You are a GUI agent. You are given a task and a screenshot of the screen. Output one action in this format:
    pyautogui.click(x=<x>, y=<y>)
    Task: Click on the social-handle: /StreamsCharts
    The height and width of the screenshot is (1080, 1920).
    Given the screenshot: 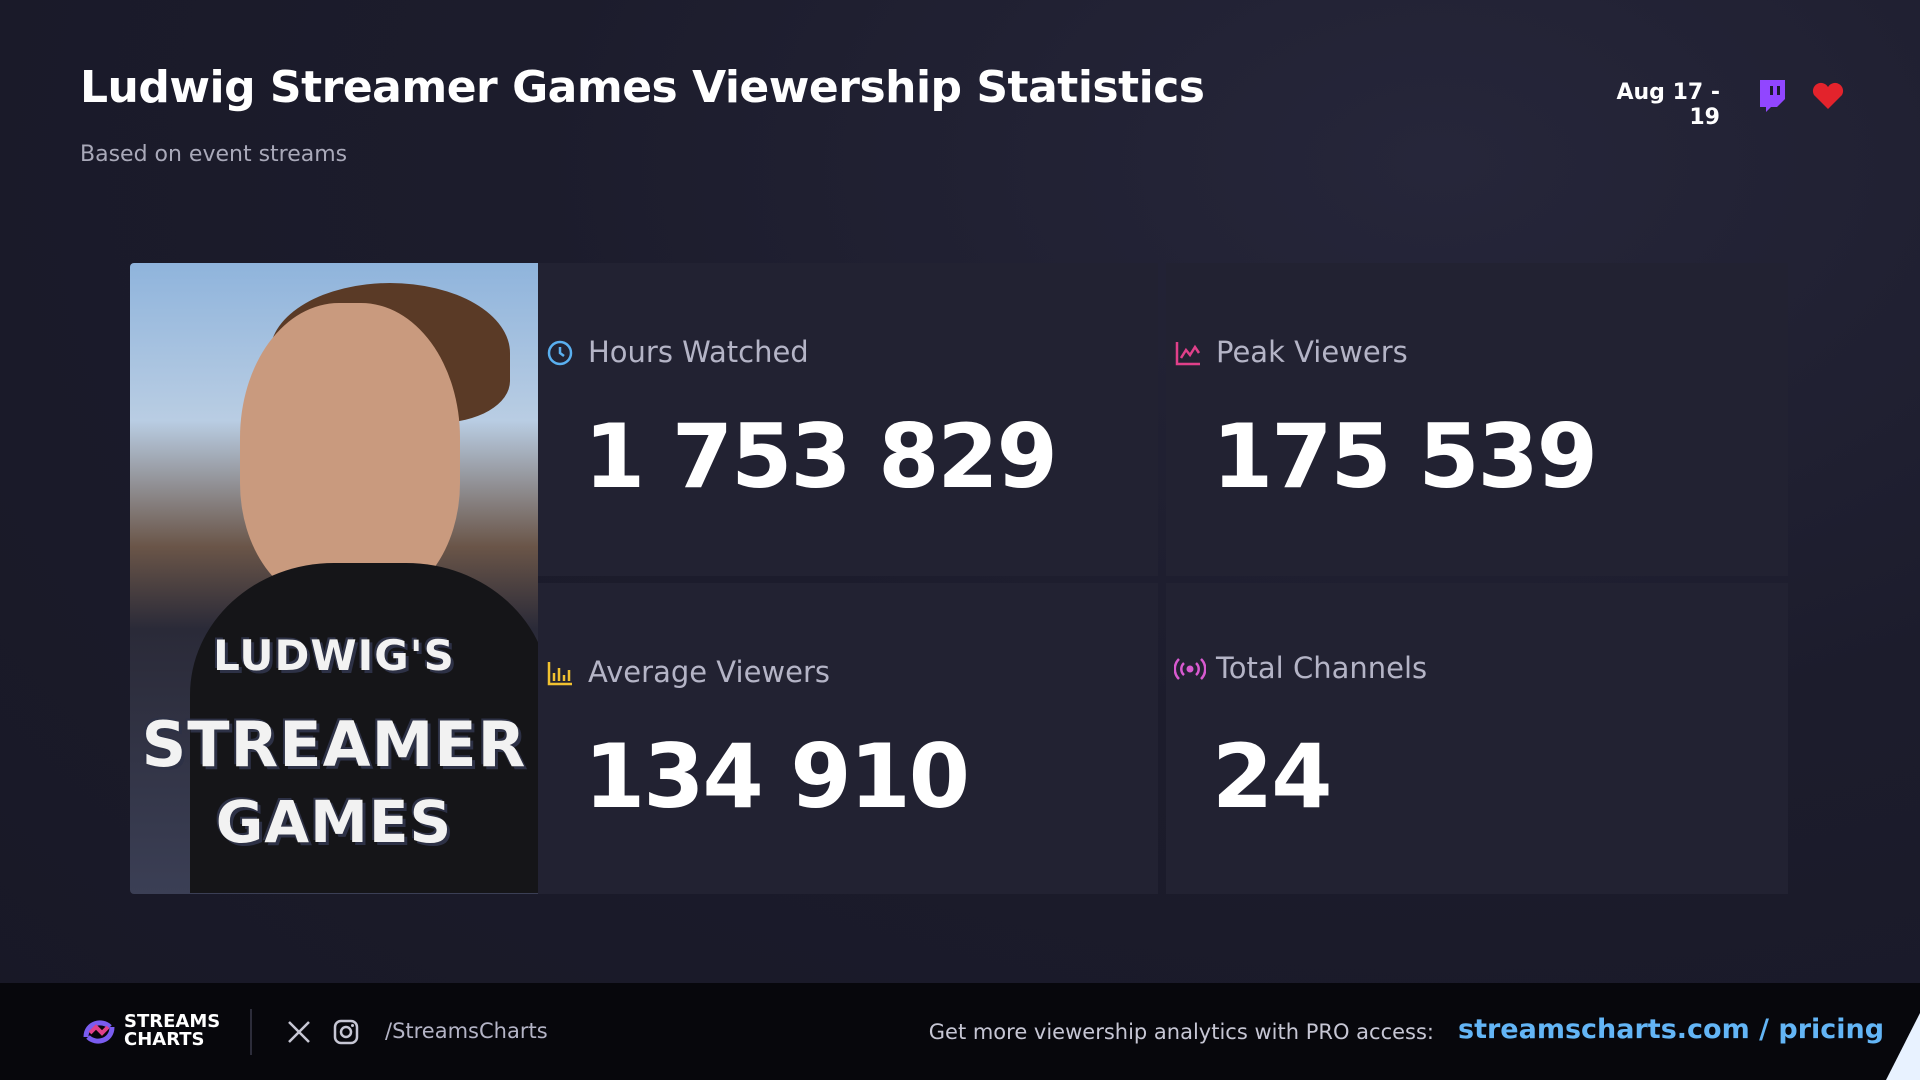 What is the action you would take?
    pyautogui.click(x=466, y=1031)
    